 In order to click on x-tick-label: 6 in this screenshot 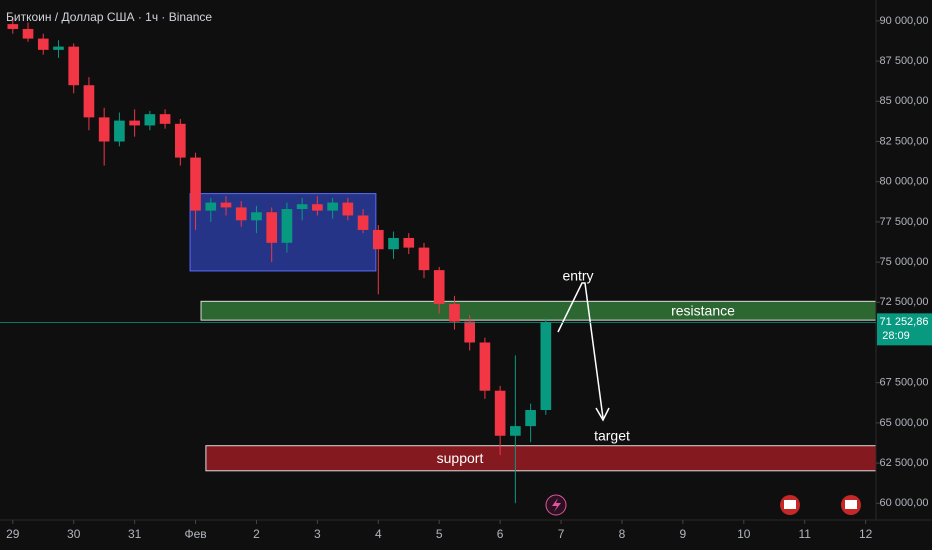, I will do `click(500, 534)`.